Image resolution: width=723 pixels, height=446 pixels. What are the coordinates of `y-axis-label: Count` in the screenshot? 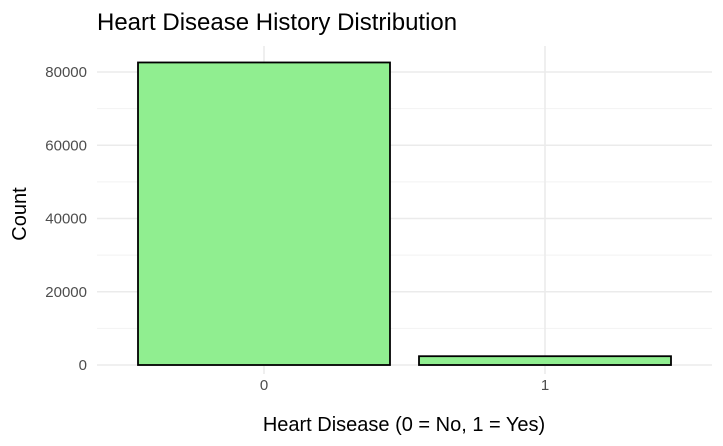 It's located at (20, 214).